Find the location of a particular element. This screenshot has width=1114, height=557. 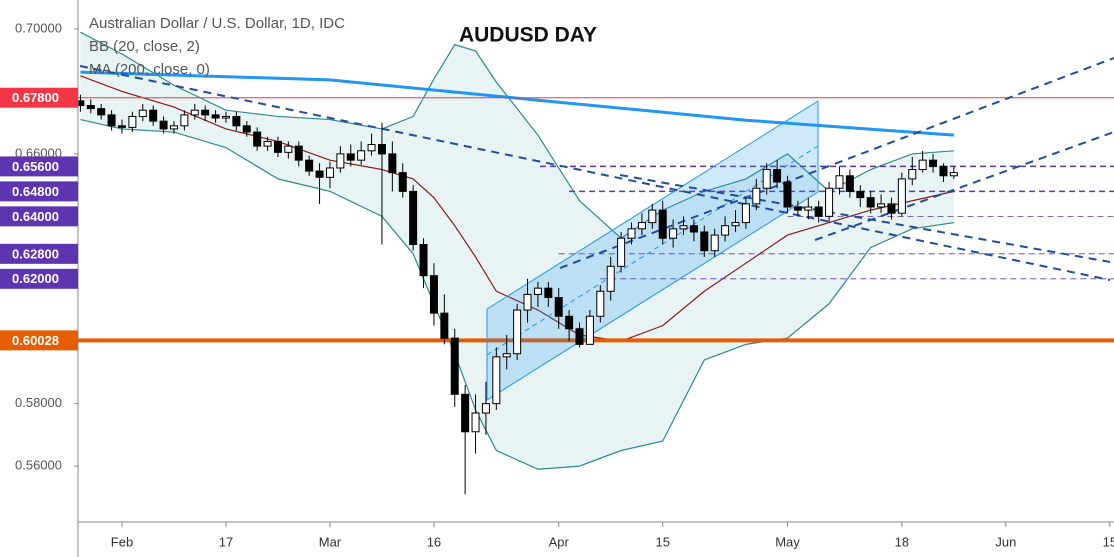

level-label: 0.67800 is located at coordinates (35, 97).